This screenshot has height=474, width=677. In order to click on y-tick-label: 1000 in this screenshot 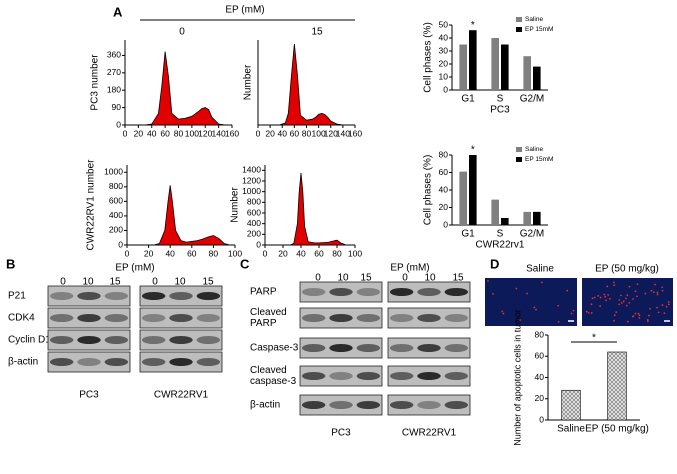, I will do `click(251, 191)`.